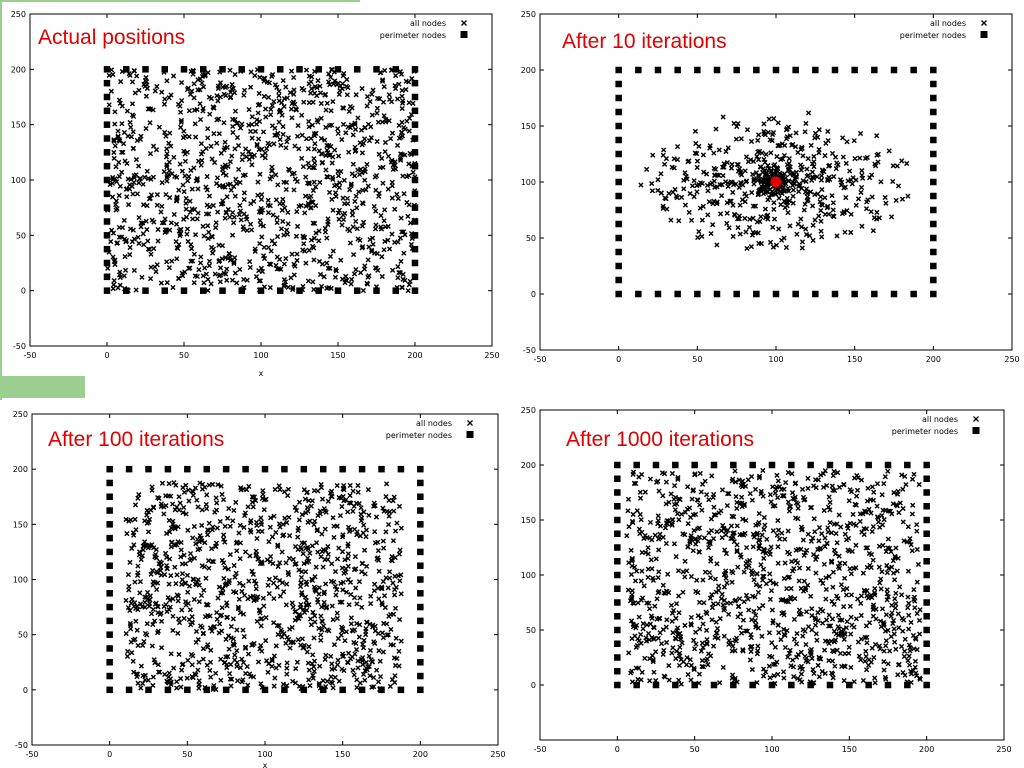  Describe the element at coordinates (1011, 359) in the screenshot. I see `x-tick-label: 250` at that location.